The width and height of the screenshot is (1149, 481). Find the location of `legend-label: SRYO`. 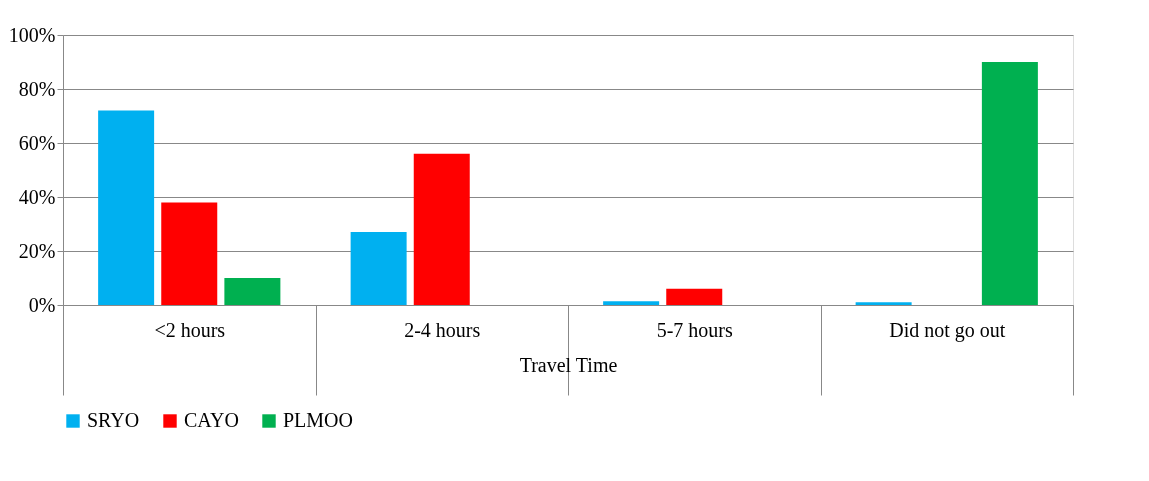

legend-label: SRYO is located at coordinates (113, 420).